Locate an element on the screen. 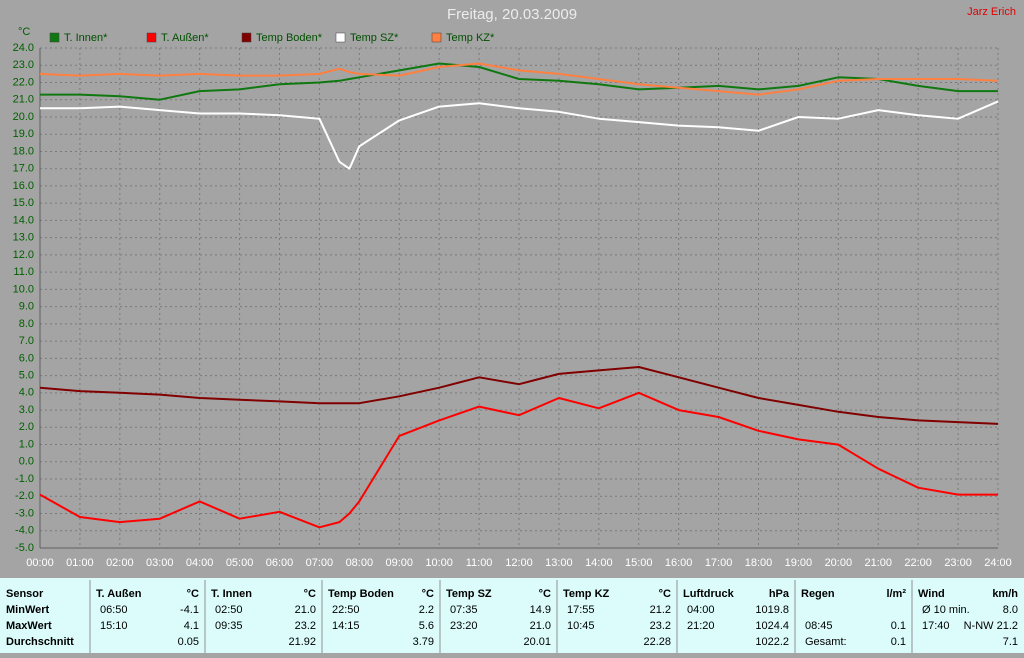 This screenshot has height=658, width=1024. cell-value: 1024.4 is located at coordinates (772, 626).